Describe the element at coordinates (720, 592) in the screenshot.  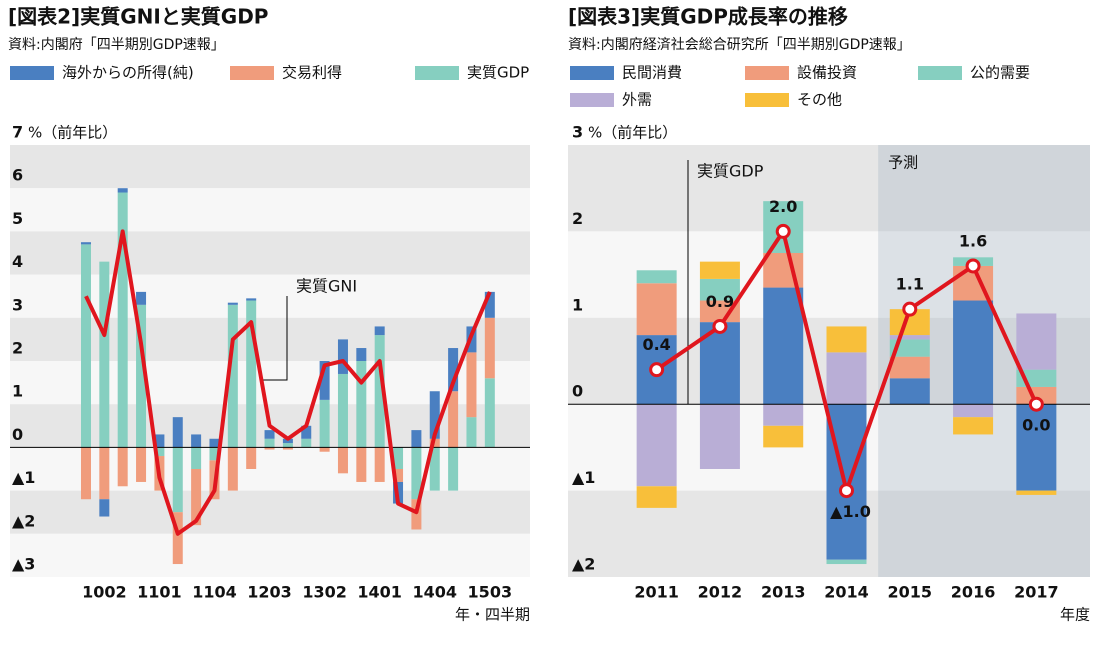
I see `x-tick-label: 2012` at that location.